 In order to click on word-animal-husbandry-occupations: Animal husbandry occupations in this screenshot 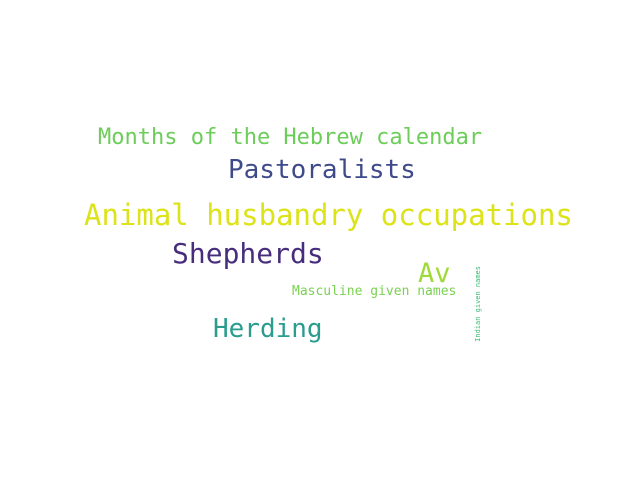, I will do `click(328, 215)`.